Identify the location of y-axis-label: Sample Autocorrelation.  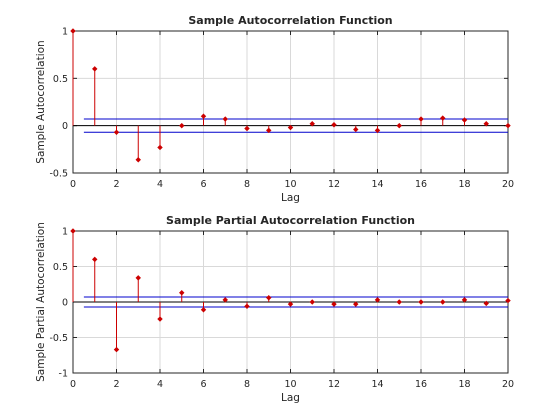
(41, 101).